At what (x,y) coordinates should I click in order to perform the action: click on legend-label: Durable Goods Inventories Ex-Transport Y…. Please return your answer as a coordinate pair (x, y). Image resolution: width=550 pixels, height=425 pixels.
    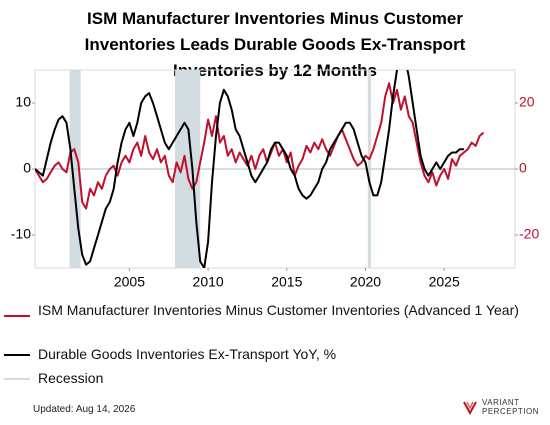
    Looking at the image, I should click on (187, 354).